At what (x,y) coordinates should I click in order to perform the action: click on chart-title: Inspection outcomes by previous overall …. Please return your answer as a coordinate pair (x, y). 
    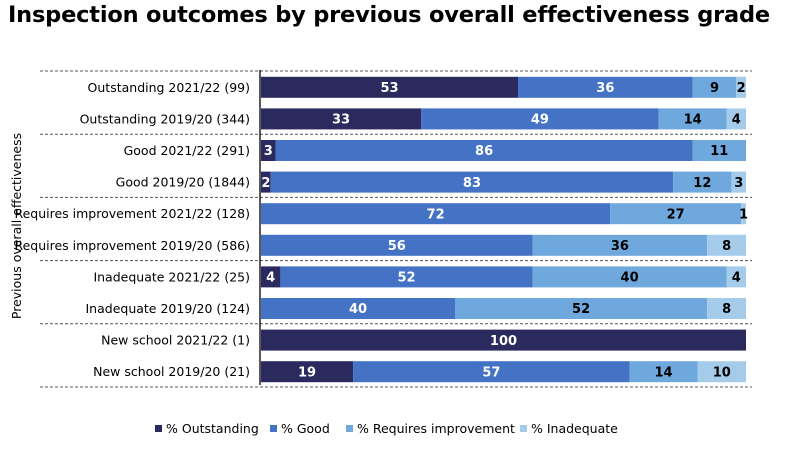
    Looking at the image, I should click on (389, 15).